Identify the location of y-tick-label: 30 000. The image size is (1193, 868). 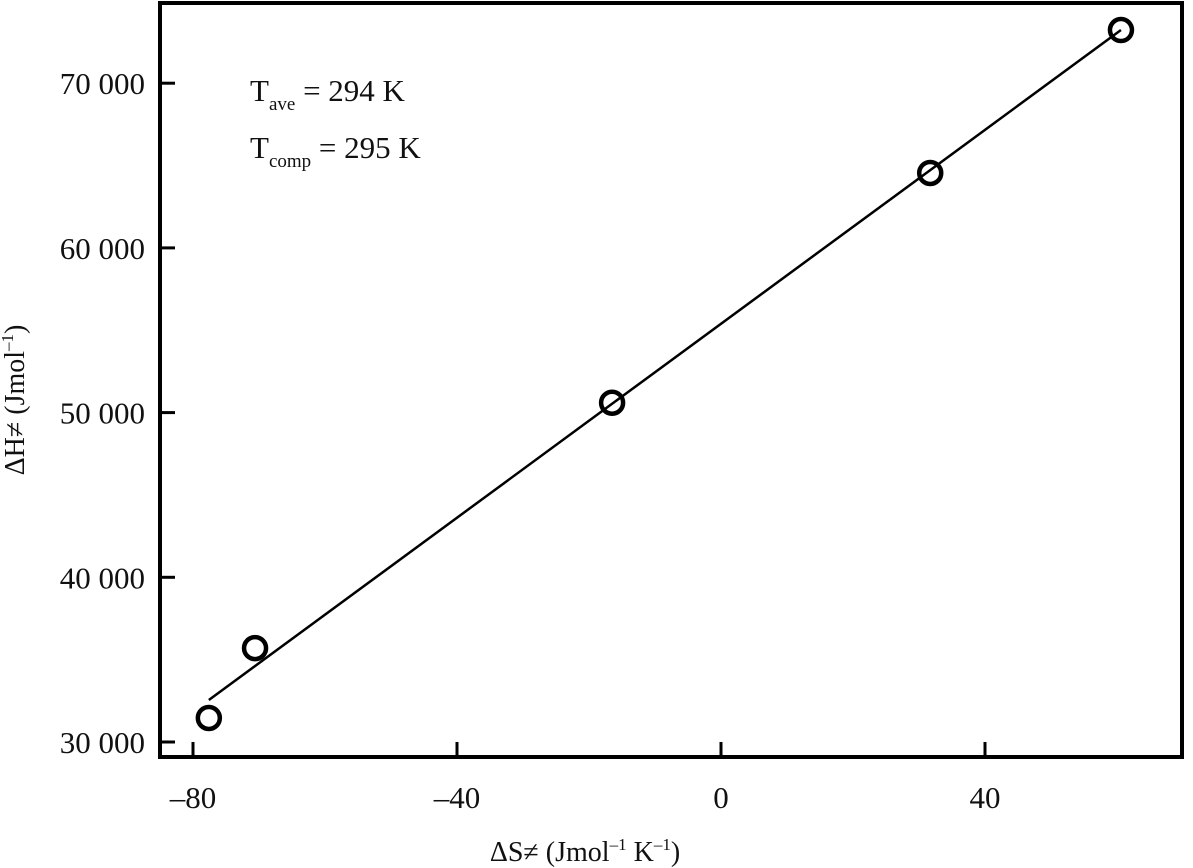
(102, 742).